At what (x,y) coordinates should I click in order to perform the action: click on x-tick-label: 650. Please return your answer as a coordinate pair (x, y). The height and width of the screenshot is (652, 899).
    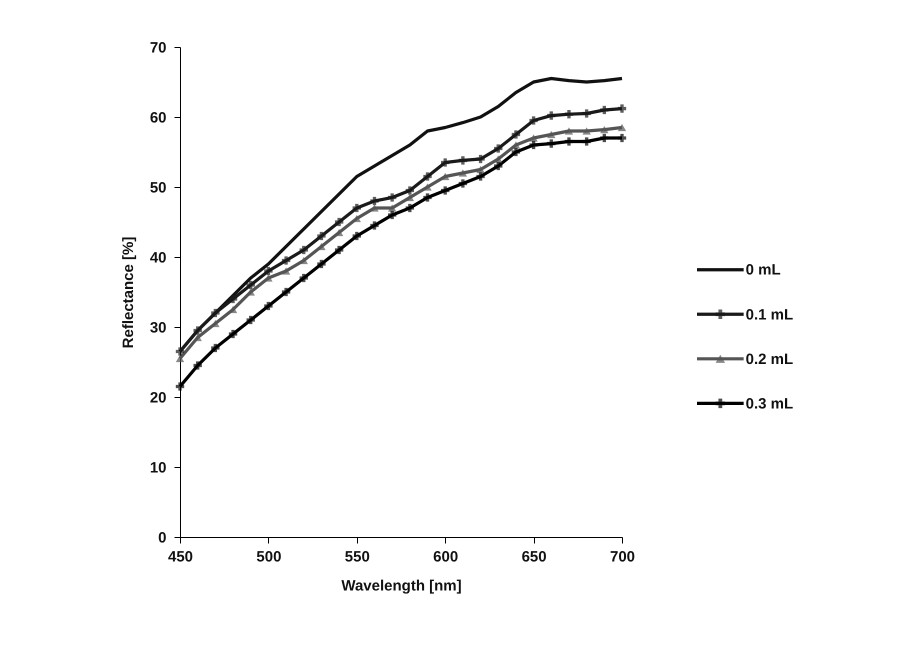
    Looking at the image, I should click on (534, 557).